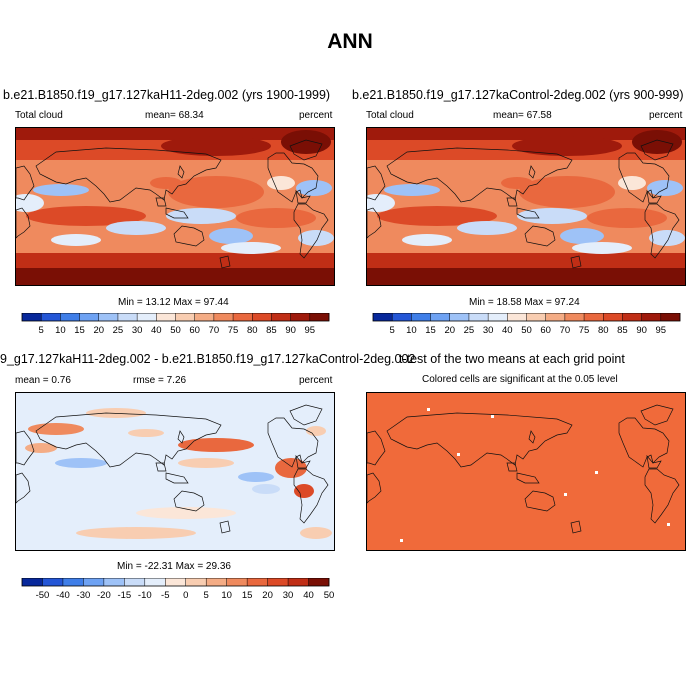  I want to click on panel1-minmax: Min = 13.12 Max = 97.44, so click(173, 302).